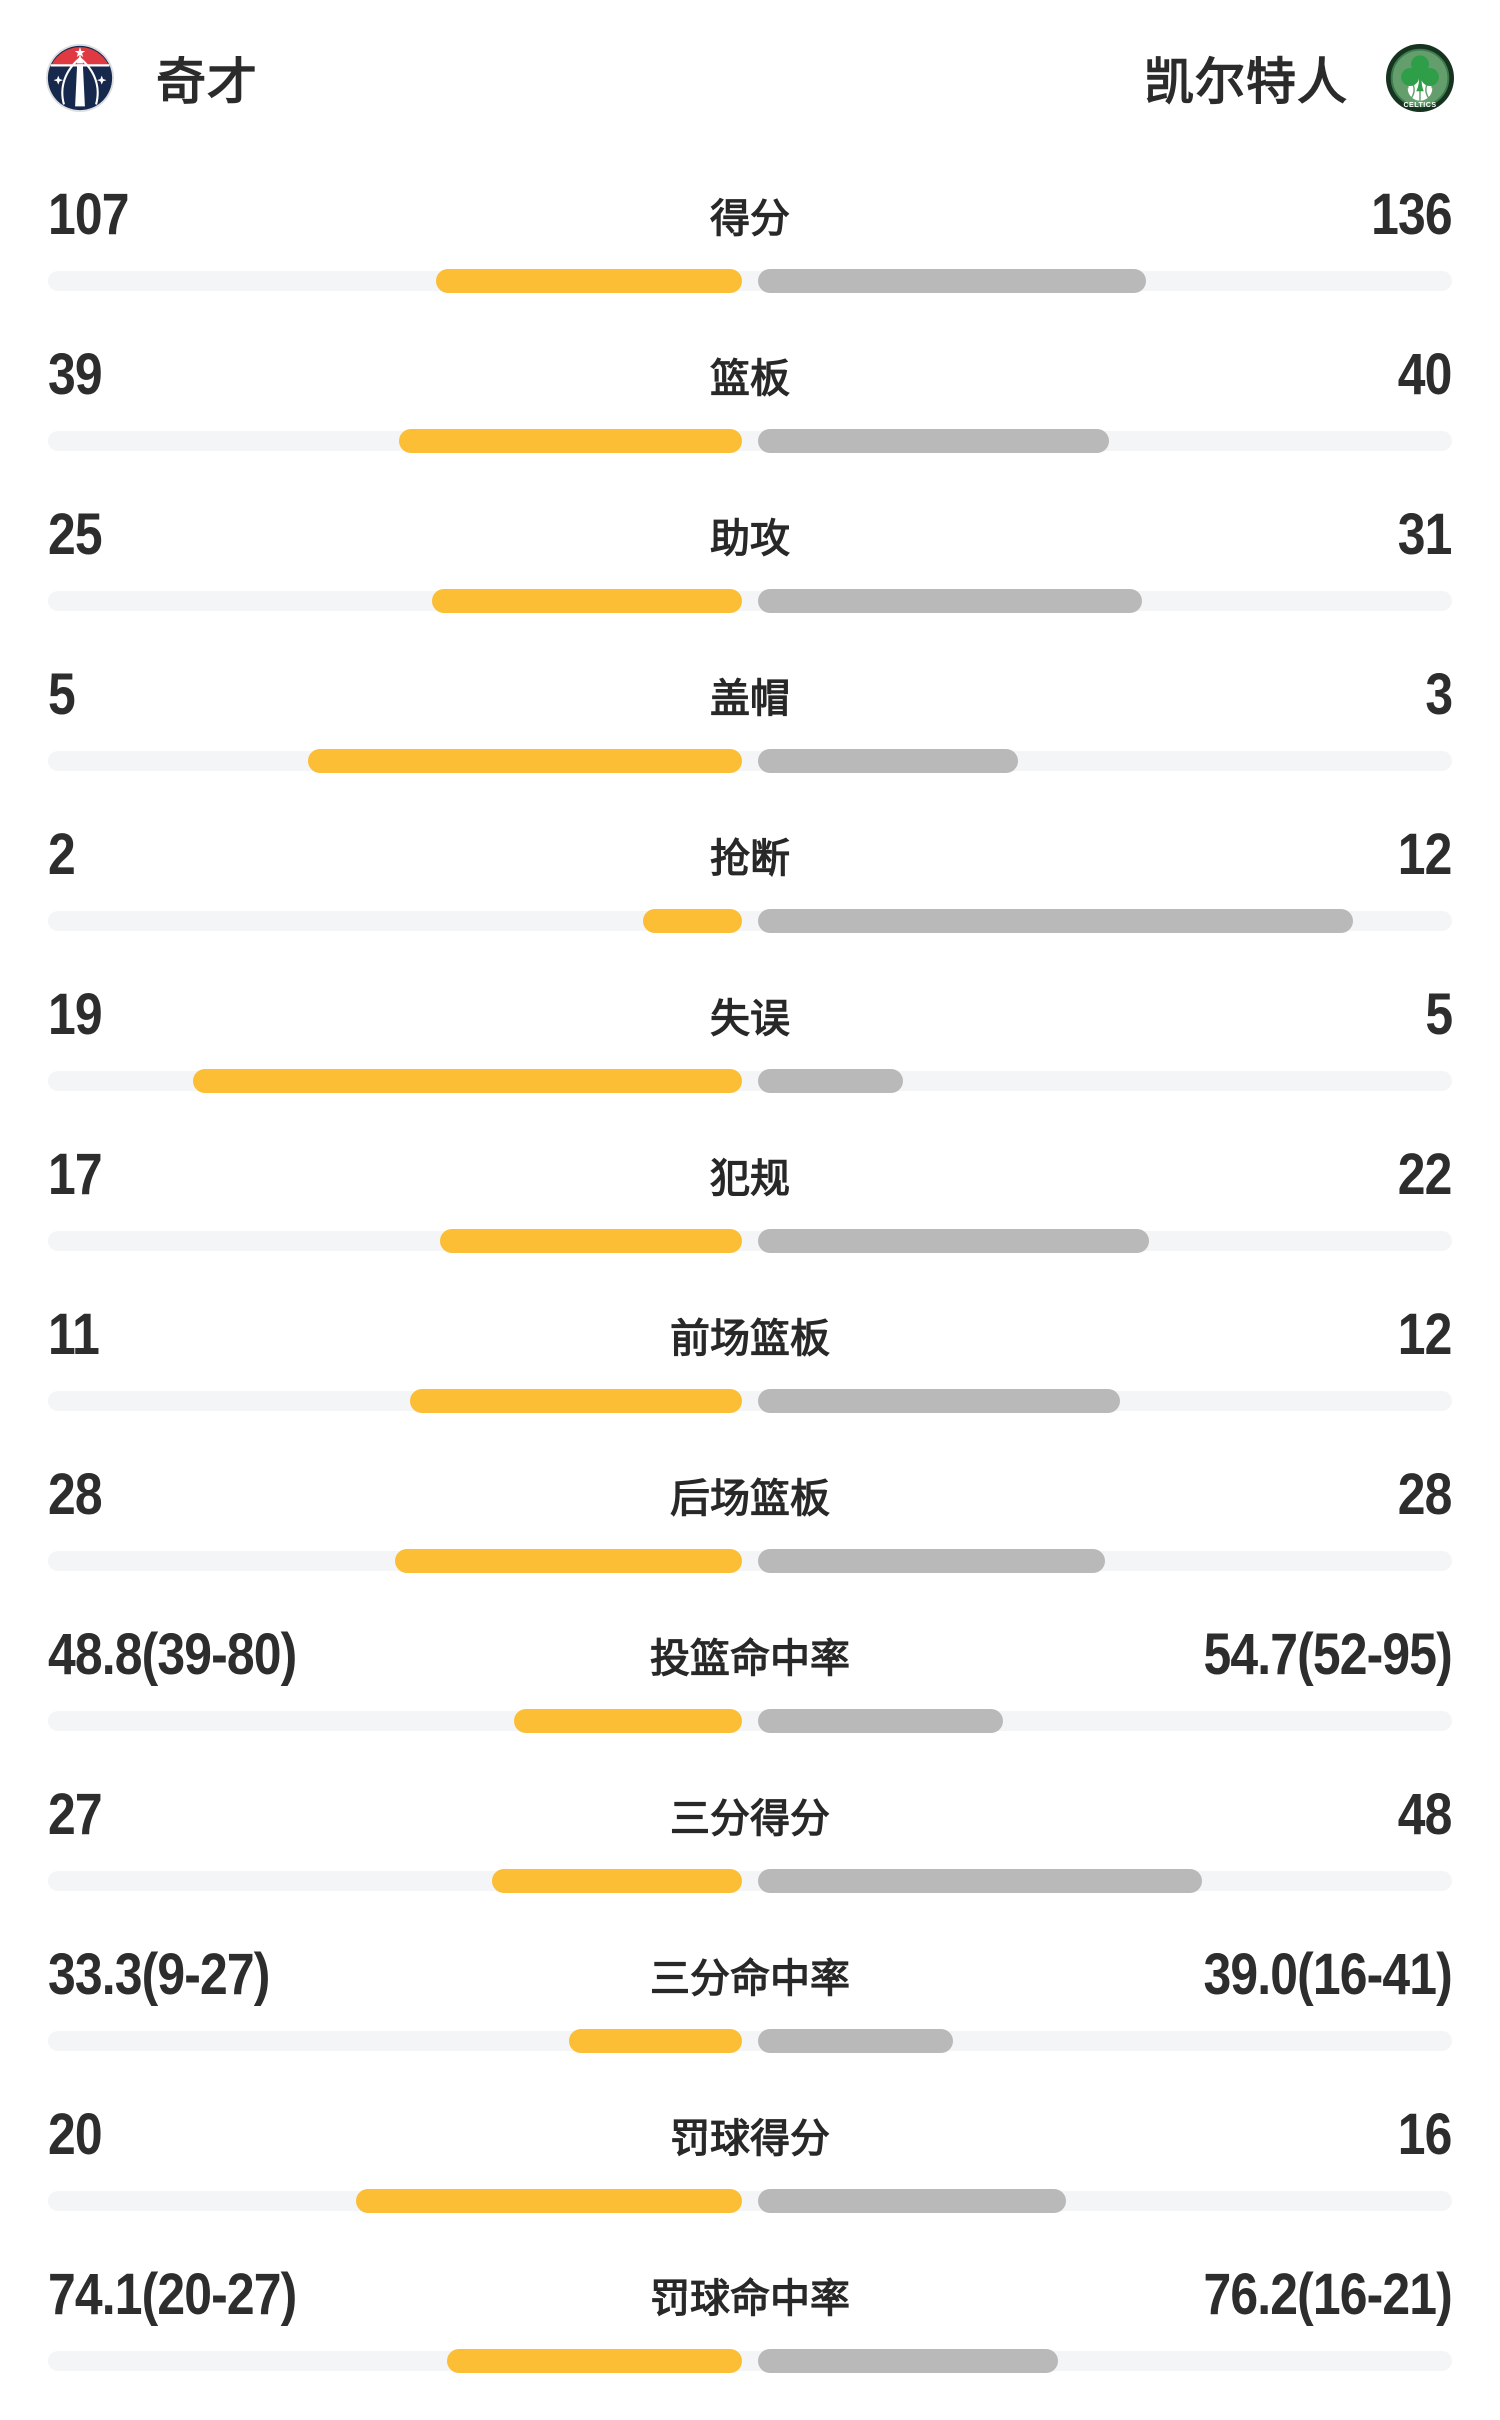 Image resolution: width=1500 pixels, height=2420 pixels. I want to click on stat-label: 犯规, so click(750, 1179).